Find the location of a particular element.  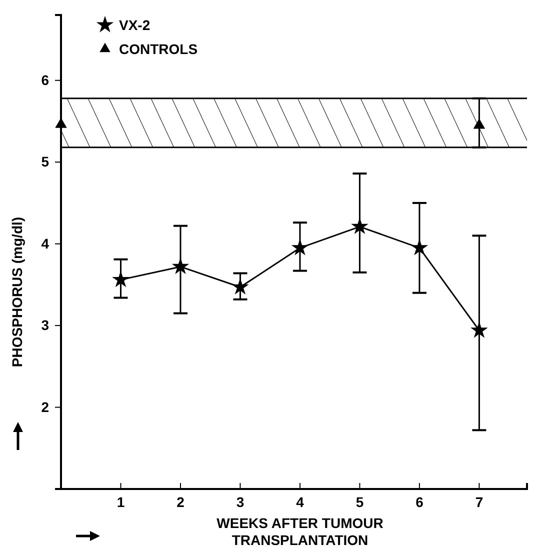

y-tick-label: 2 is located at coordinates (45, 406).